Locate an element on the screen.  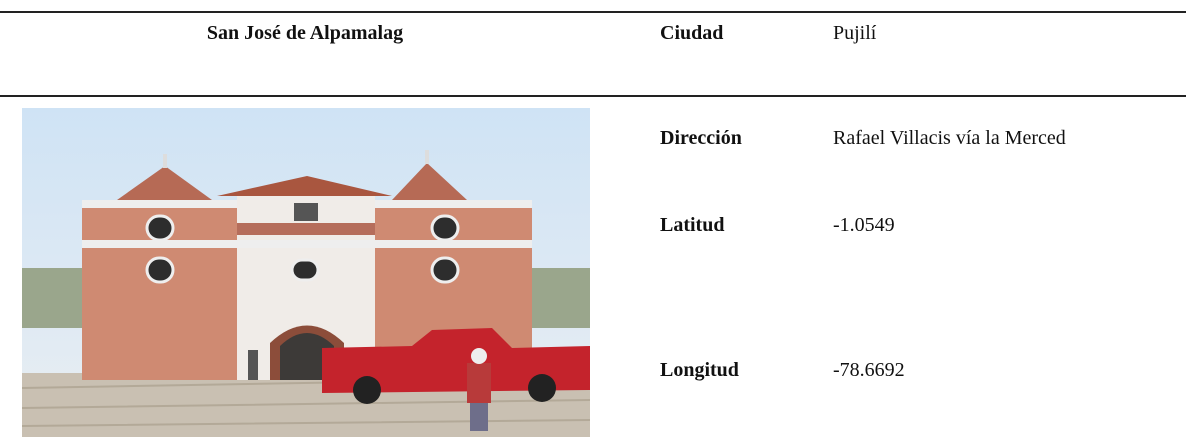
row-label: Longitud is located at coordinates (699, 370).